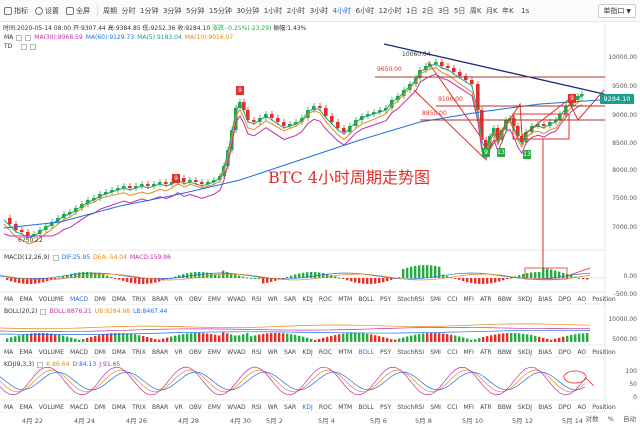  Describe the element at coordinates (459, 10) in the screenshot. I see `timeframe-option: 5日` at that location.